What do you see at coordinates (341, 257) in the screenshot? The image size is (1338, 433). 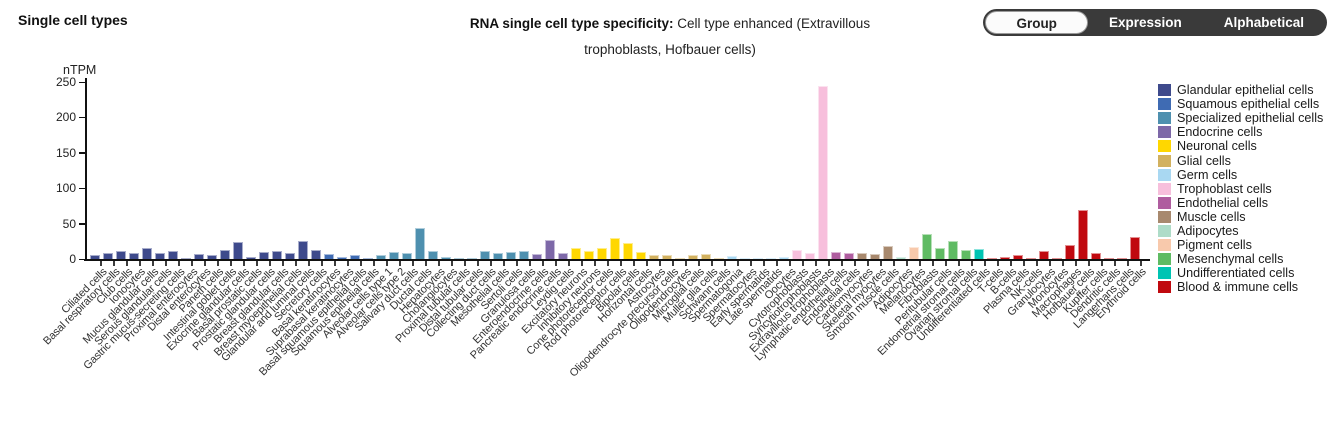 I see `bar-suprabasal-keratinocytes` at bounding box center [341, 257].